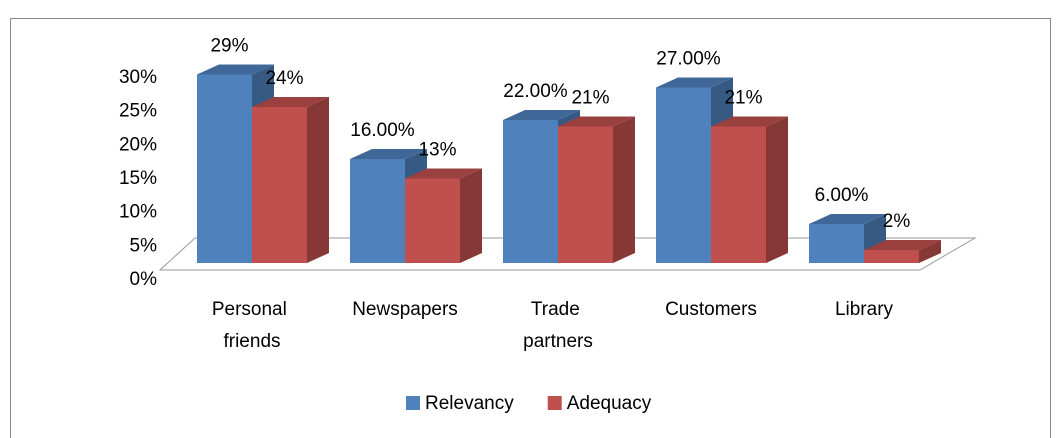 The image size is (1063, 438). Describe the element at coordinates (138, 111) in the screenshot. I see `y-tick-label: 25%` at that location.